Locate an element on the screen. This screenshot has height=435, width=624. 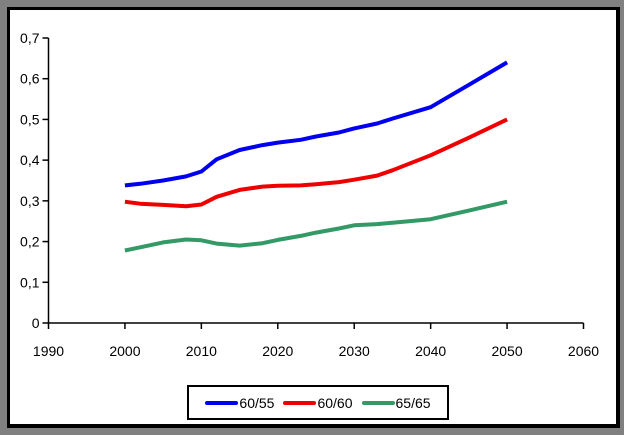
legend-line-swatch-red is located at coordinates (300, 402).